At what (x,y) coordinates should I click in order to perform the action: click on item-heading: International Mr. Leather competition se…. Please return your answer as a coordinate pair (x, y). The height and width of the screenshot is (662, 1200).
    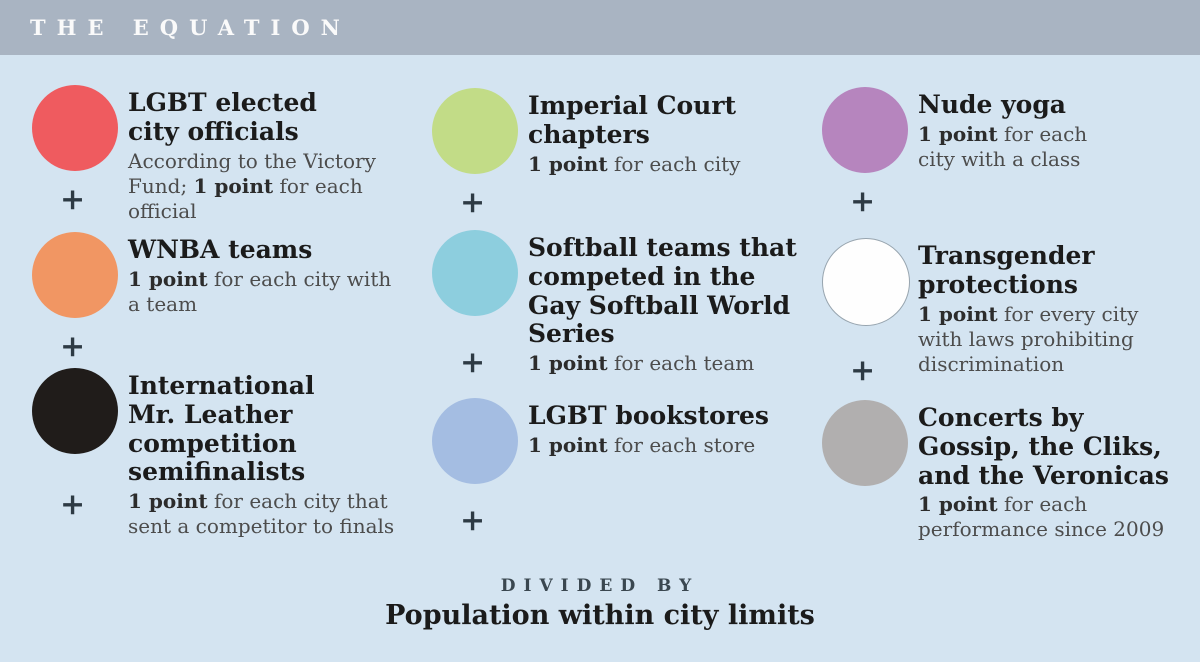
    Looking at the image, I should click on (221, 429).